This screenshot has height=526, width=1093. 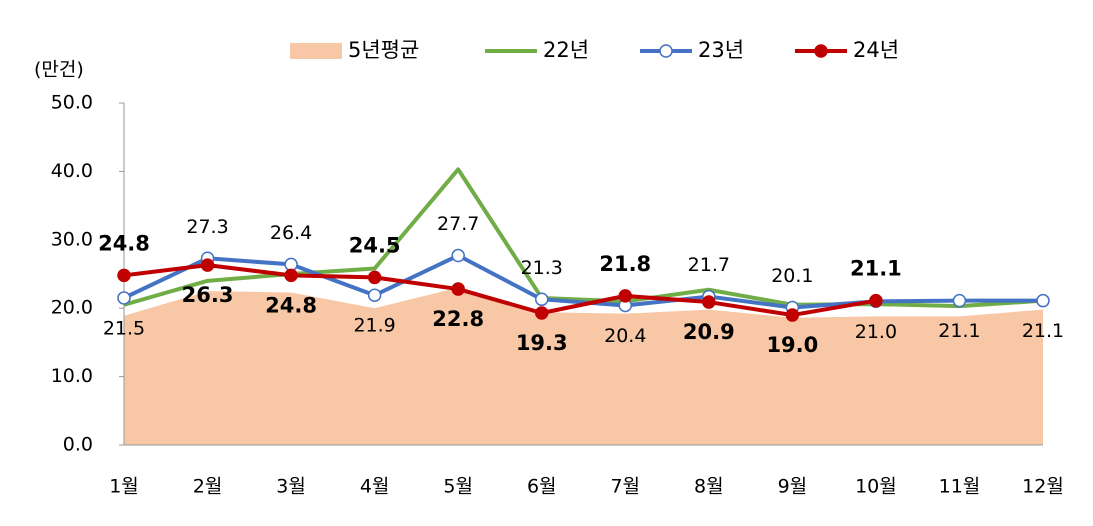 What do you see at coordinates (792, 345) in the screenshot?
I see `data-label: 19.0` at bounding box center [792, 345].